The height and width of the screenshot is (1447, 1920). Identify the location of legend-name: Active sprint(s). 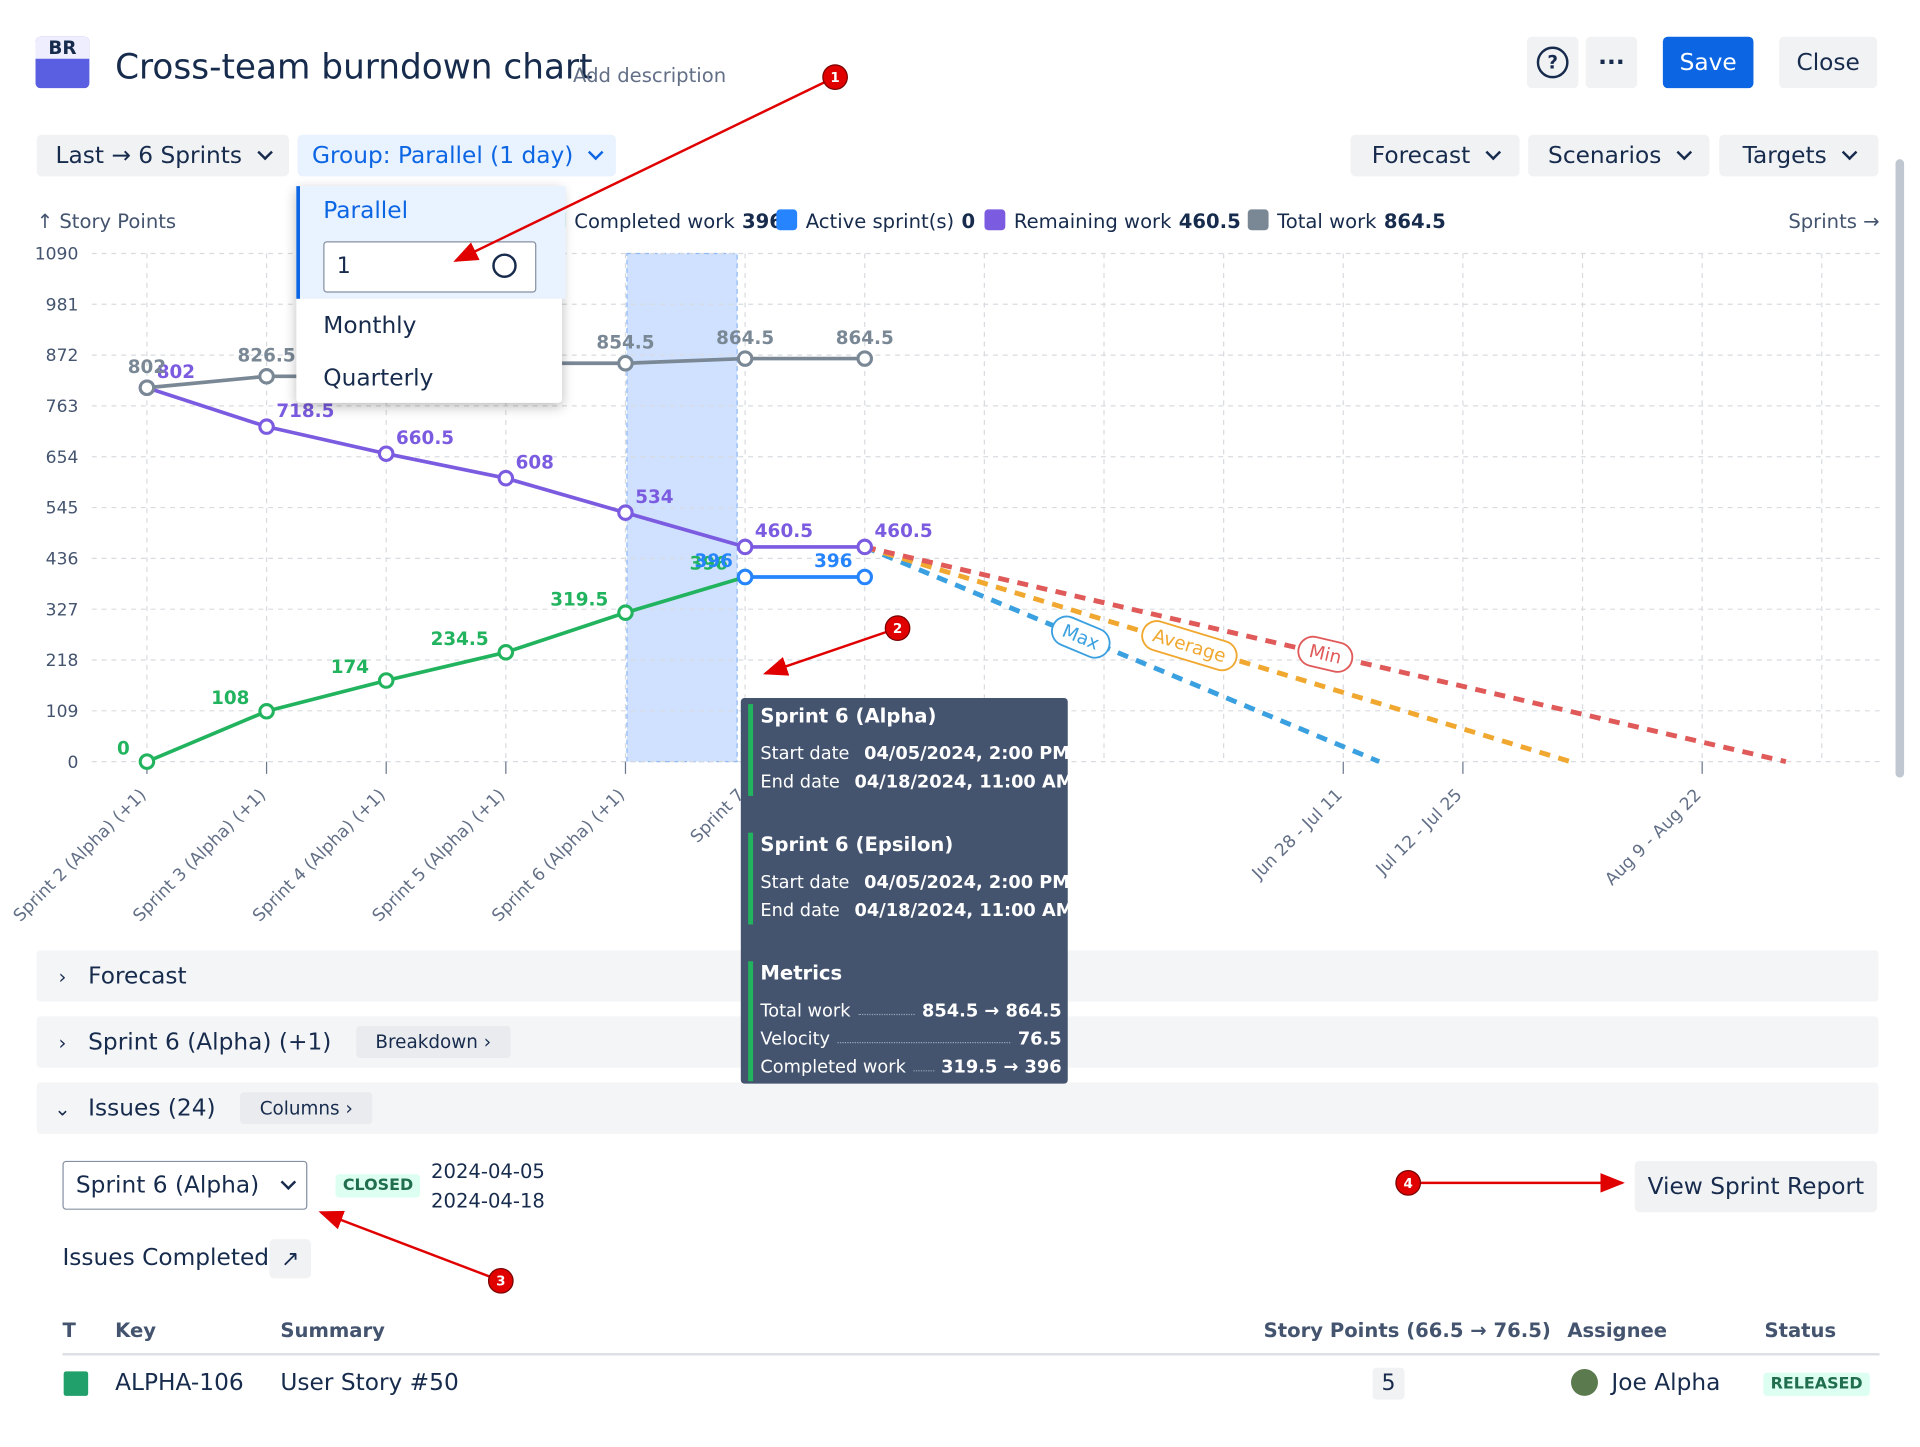
(880, 221).